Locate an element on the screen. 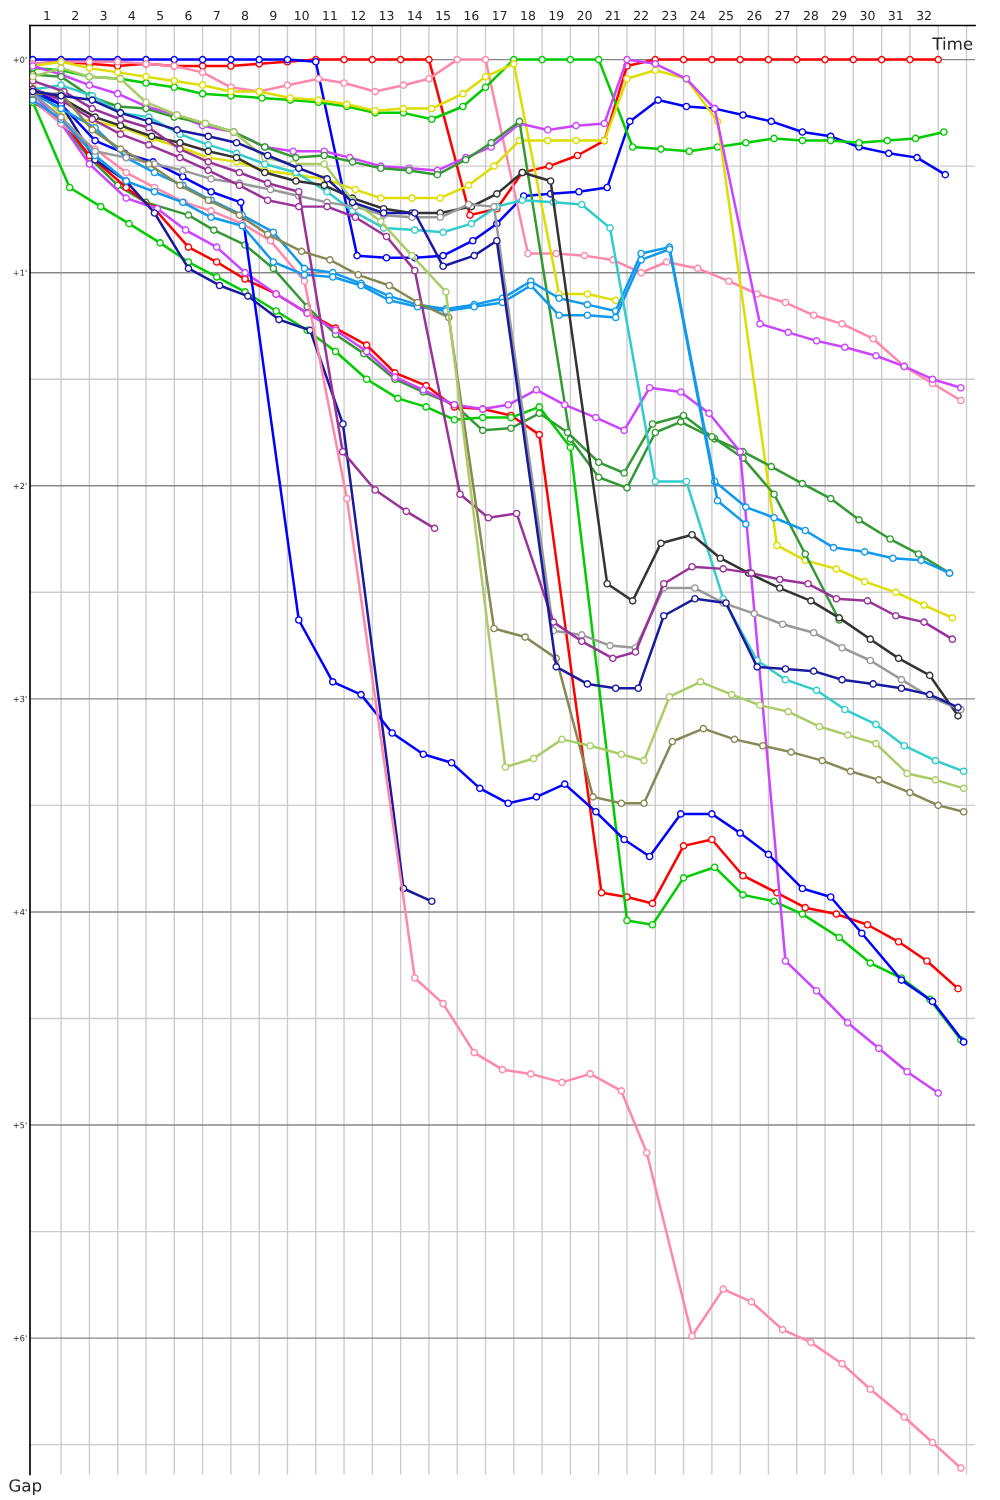  x-tick-label: 18 is located at coordinates (528, 15).